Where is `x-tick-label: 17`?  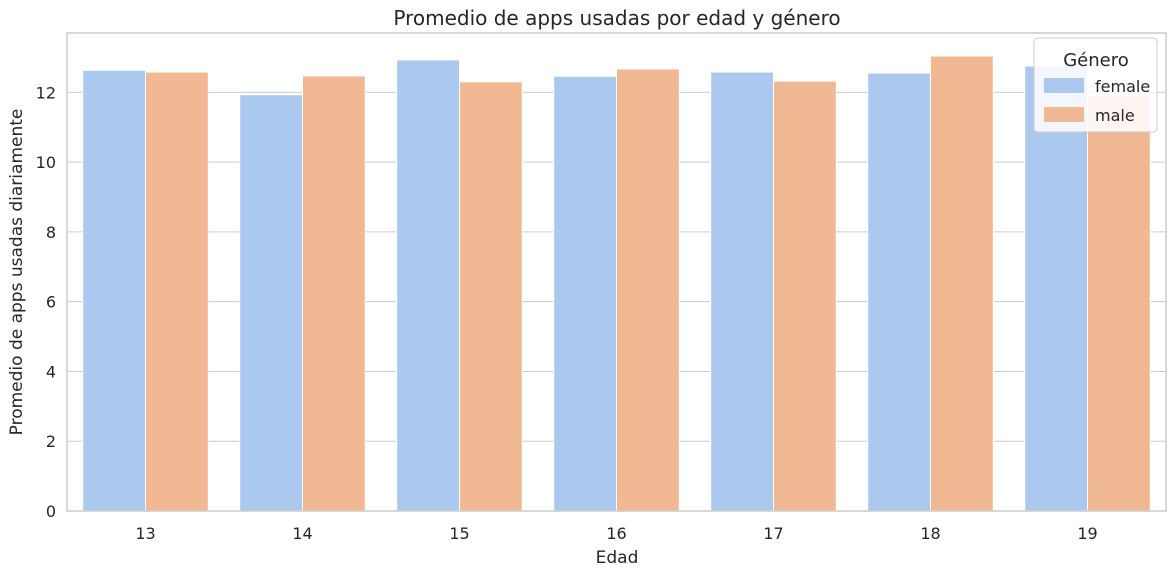
x-tick-label: 17 is located at coordinates (773, 533).